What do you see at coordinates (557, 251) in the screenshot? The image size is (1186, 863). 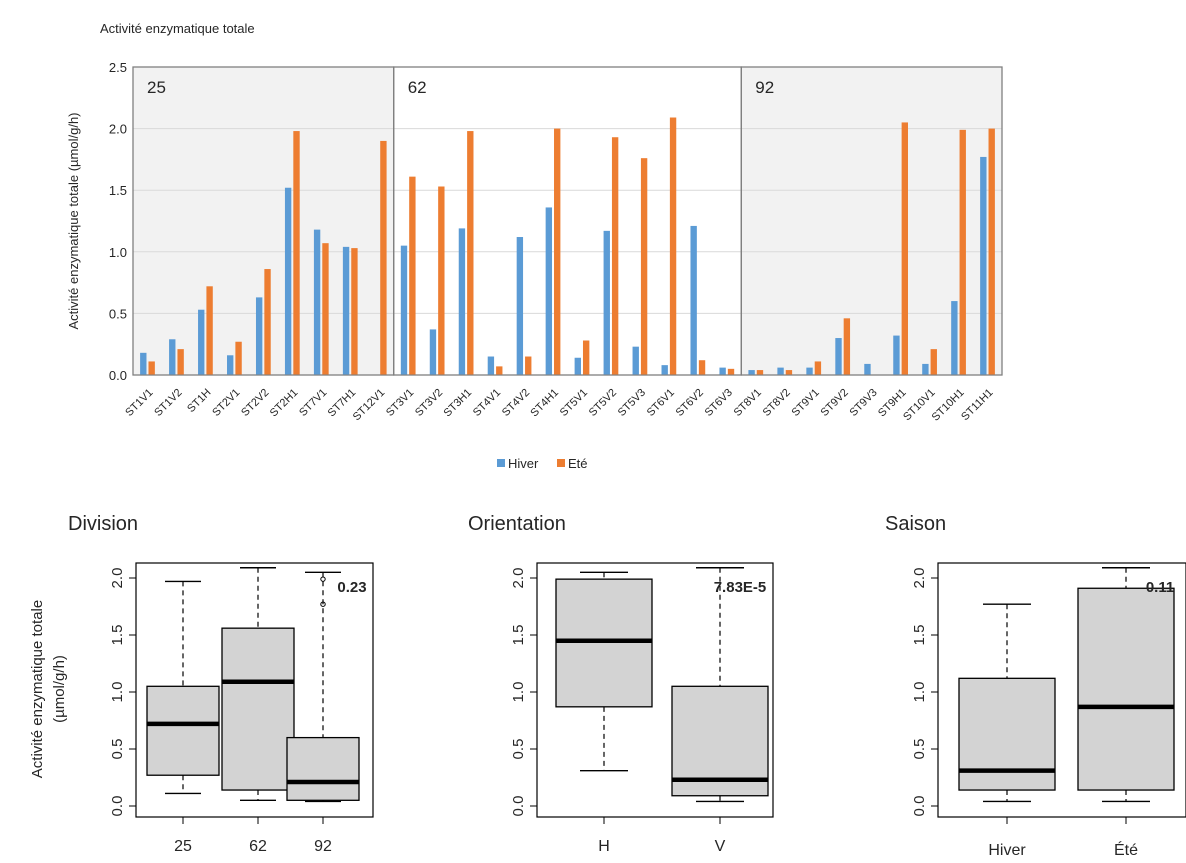 I see `bar-ete-ST4H1` at bounding box center [557, 251].